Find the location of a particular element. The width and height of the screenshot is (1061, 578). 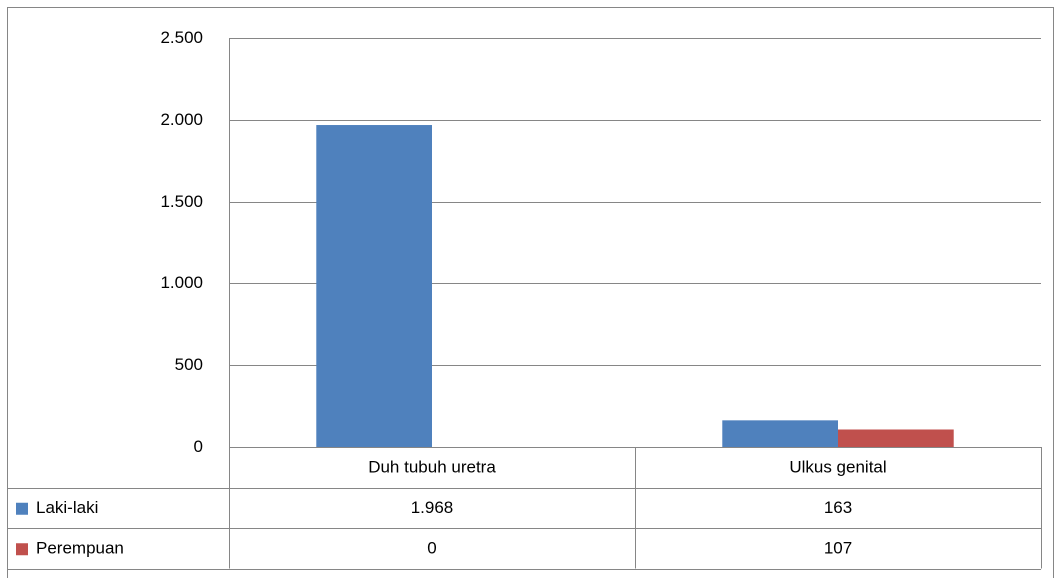

y-tick-label: 0 is located at coordinates (198, 446).